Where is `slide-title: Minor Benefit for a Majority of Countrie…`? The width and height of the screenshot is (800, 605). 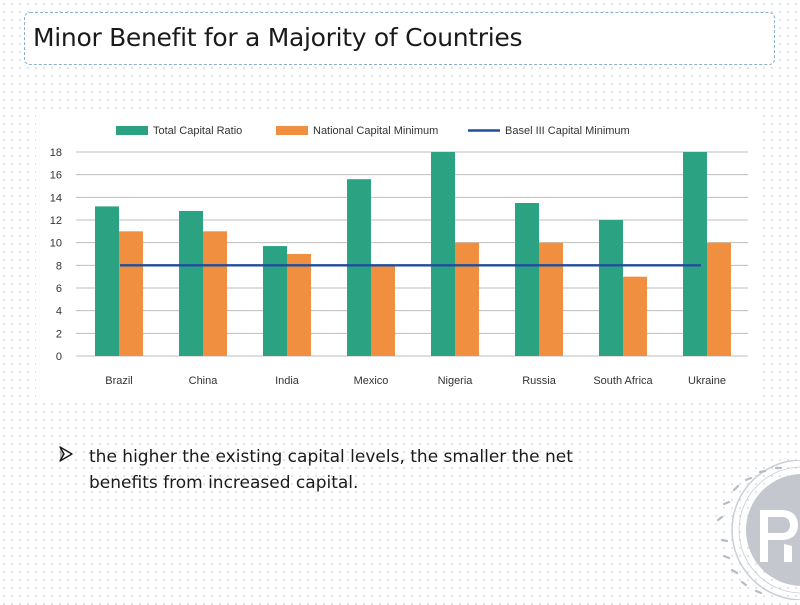
slide-title: Minor Benefit for a Majority of Countrie… is located at coordinates (278, 37).